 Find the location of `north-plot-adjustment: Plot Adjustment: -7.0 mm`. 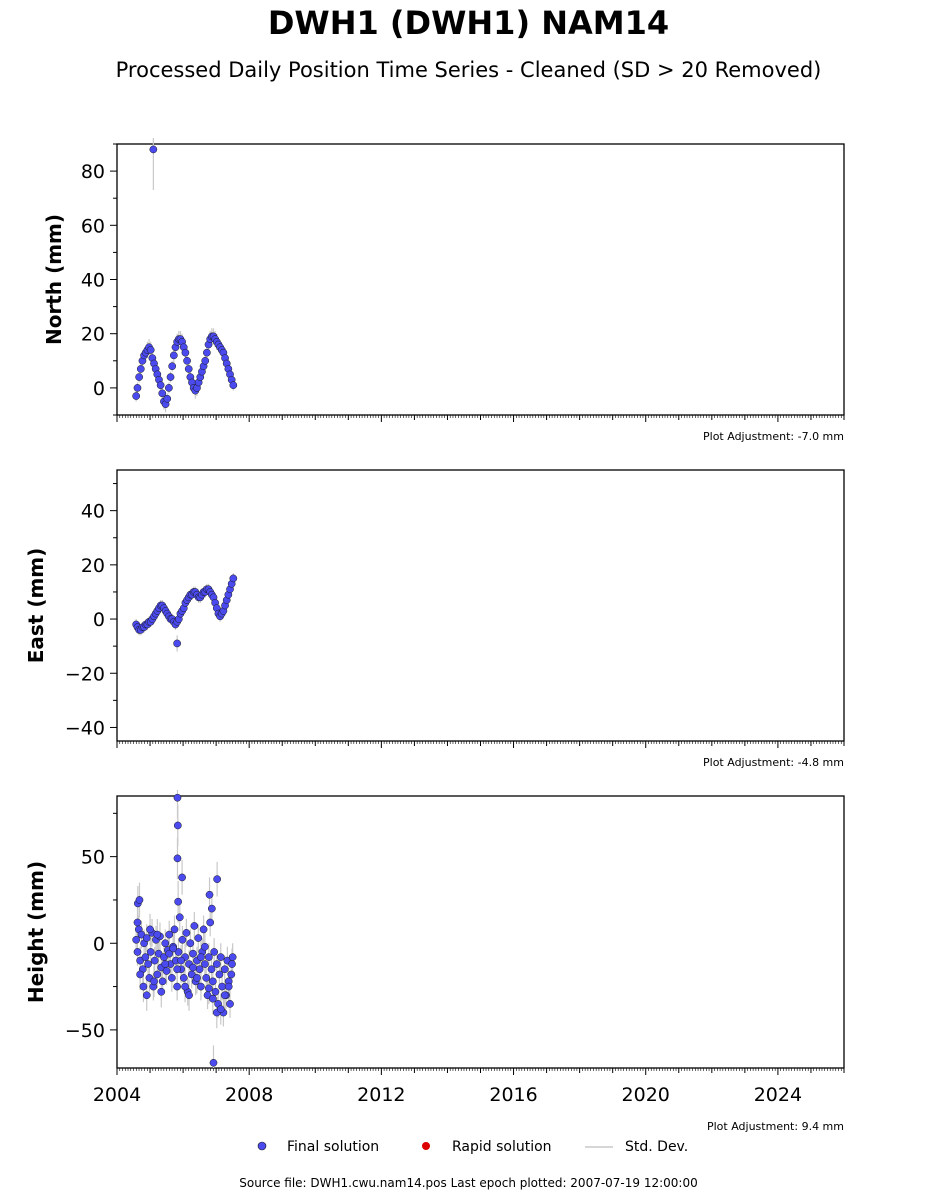

north-plot-adjustment: Plot Adjustment: -7.0 mm is located at coordinates (773, 436).